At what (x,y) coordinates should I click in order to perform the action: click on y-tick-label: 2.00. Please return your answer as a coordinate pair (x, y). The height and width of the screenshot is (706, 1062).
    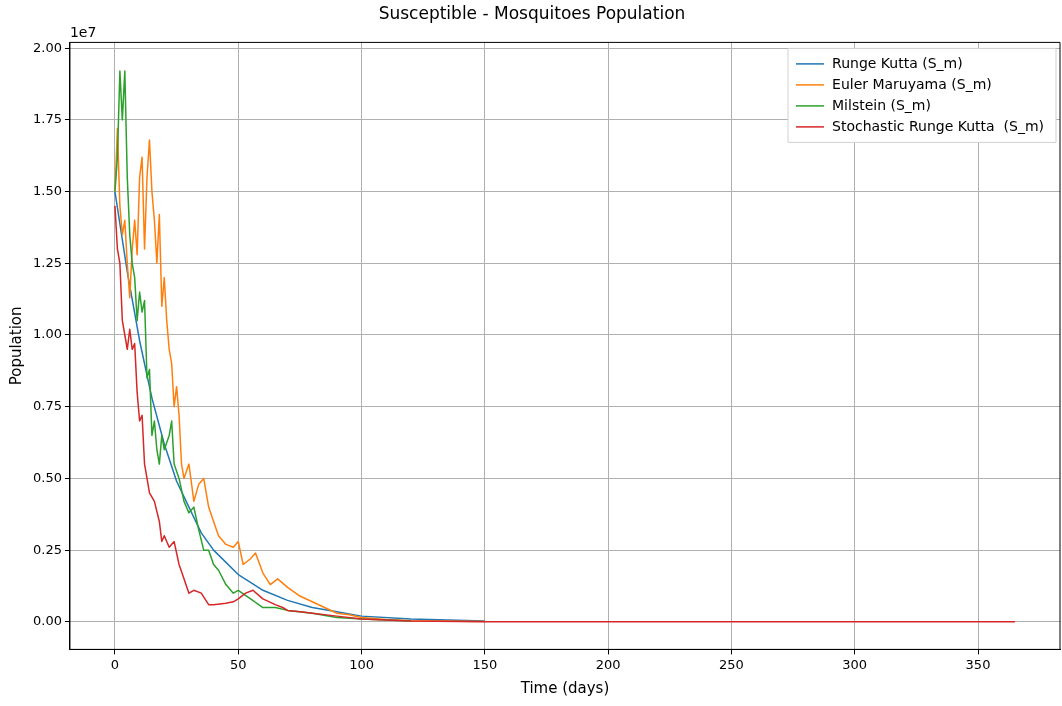
    Looking at the image, I should click on (47, 47).